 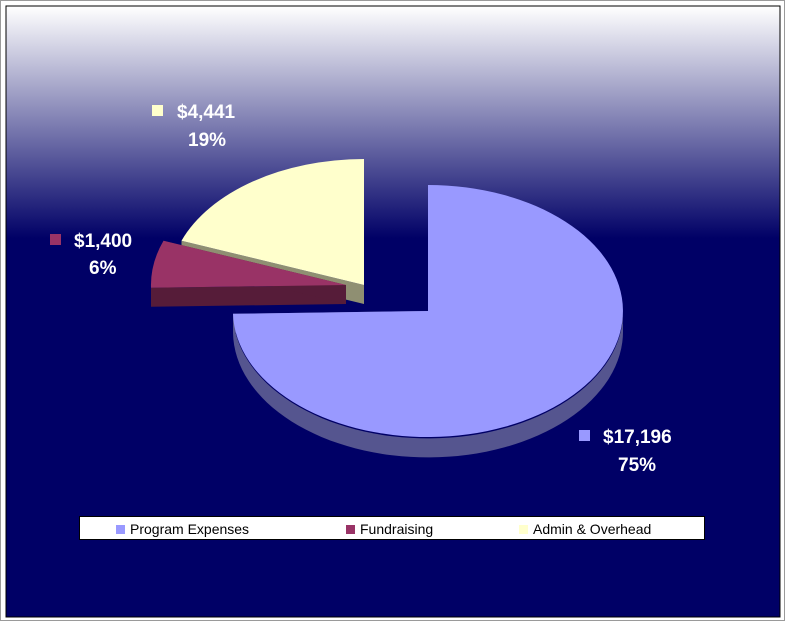 I want to click on label-swatch-program, so click(x=584, y=435).